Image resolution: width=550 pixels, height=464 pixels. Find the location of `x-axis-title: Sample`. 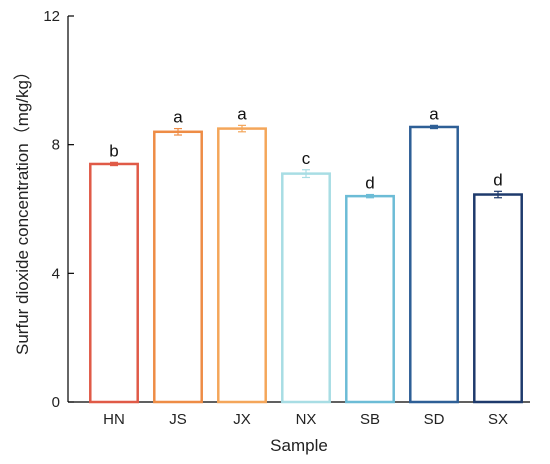

x-axis-title: Sample is located at coordinates (299, 445).